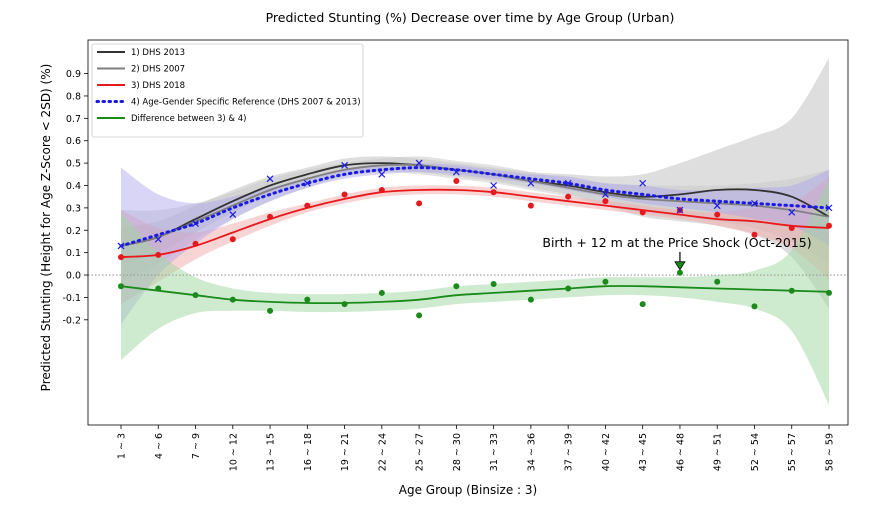 This screenshot has width=879, height=510. I want to click on x-tick-label: 19 ~ 21, so click(345, 452).